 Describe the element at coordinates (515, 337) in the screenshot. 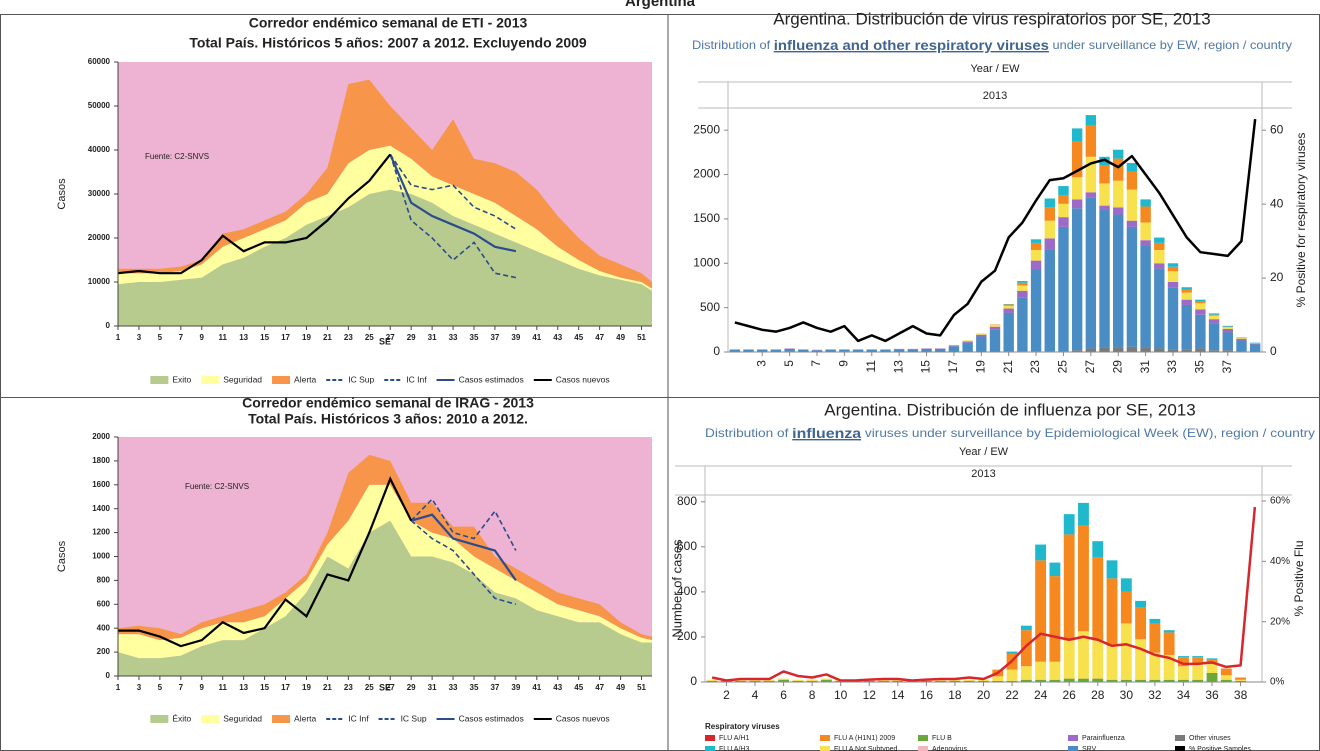

I see `x-tick-label: 39` at that location.